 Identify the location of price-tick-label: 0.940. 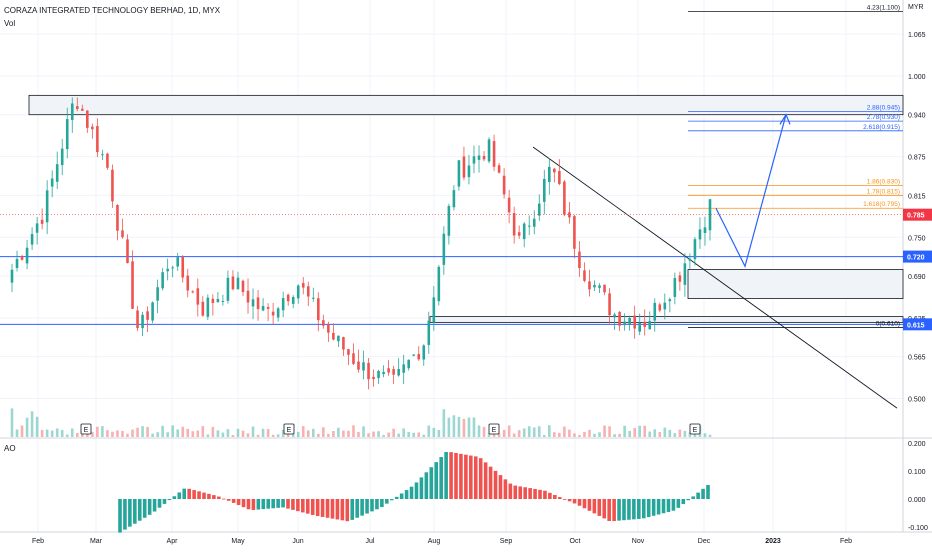
(917, 116).